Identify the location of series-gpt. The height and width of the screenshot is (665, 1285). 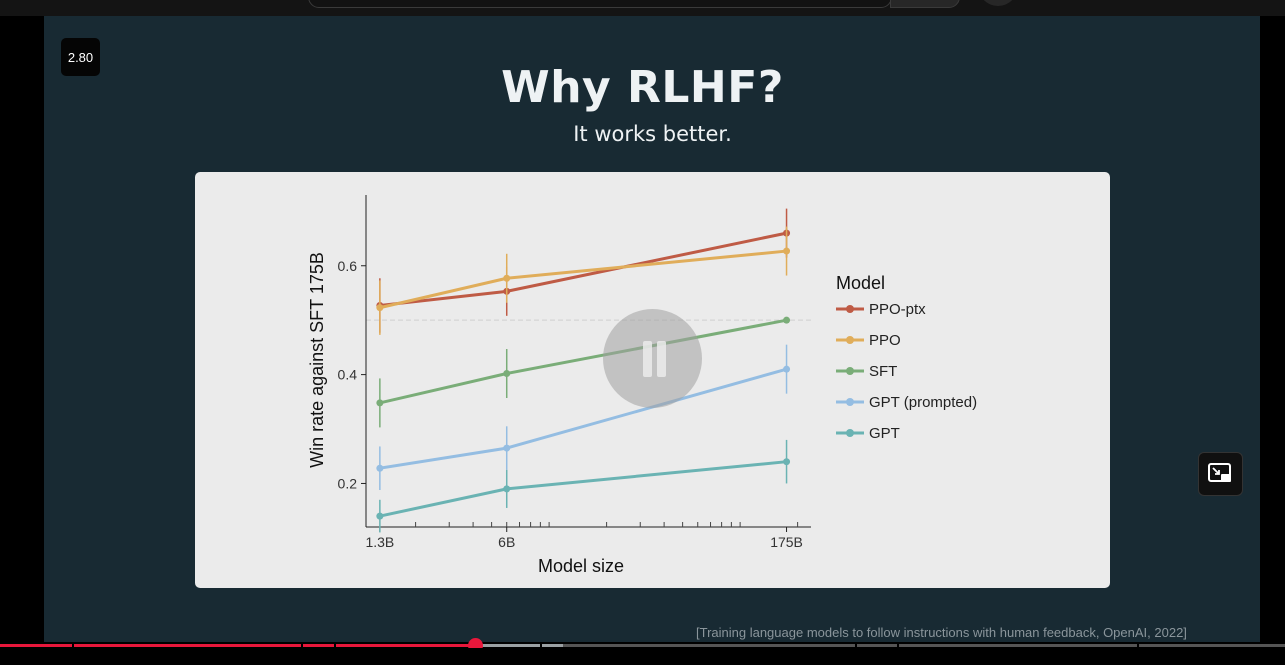
(583, 486).